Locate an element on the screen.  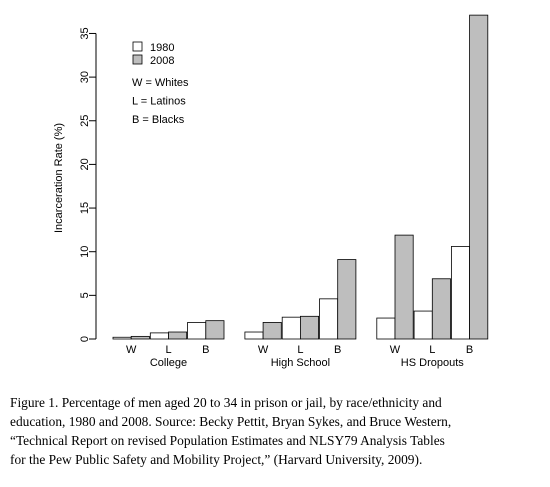
bar-high-school-L-1980 is located at coordinates (291, 328).